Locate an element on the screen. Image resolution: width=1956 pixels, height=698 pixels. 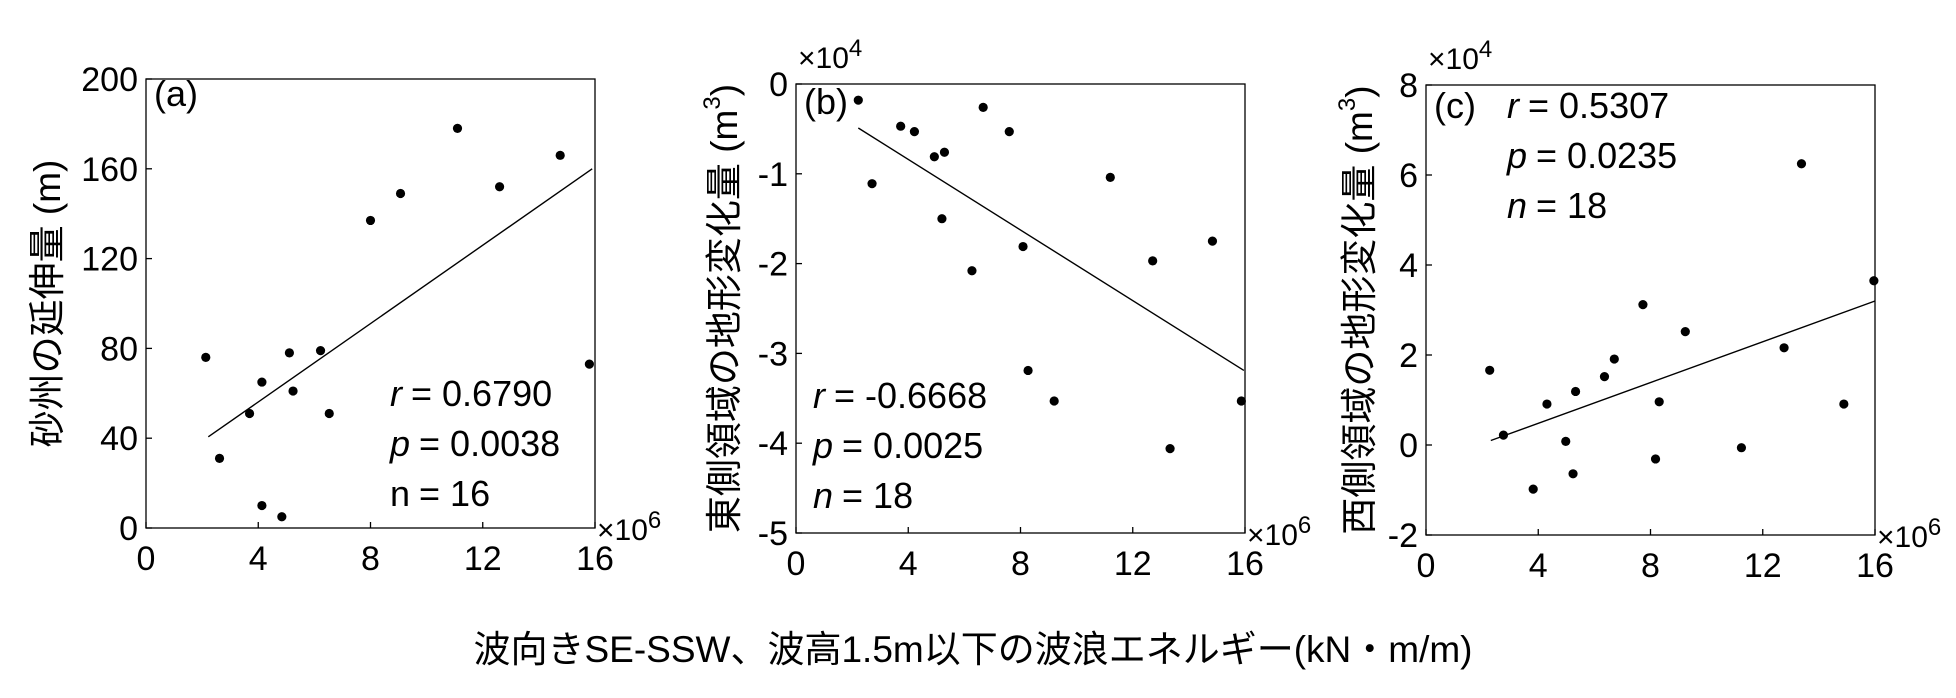
y-tick-label: 200 is located at coordinates (109, 80).